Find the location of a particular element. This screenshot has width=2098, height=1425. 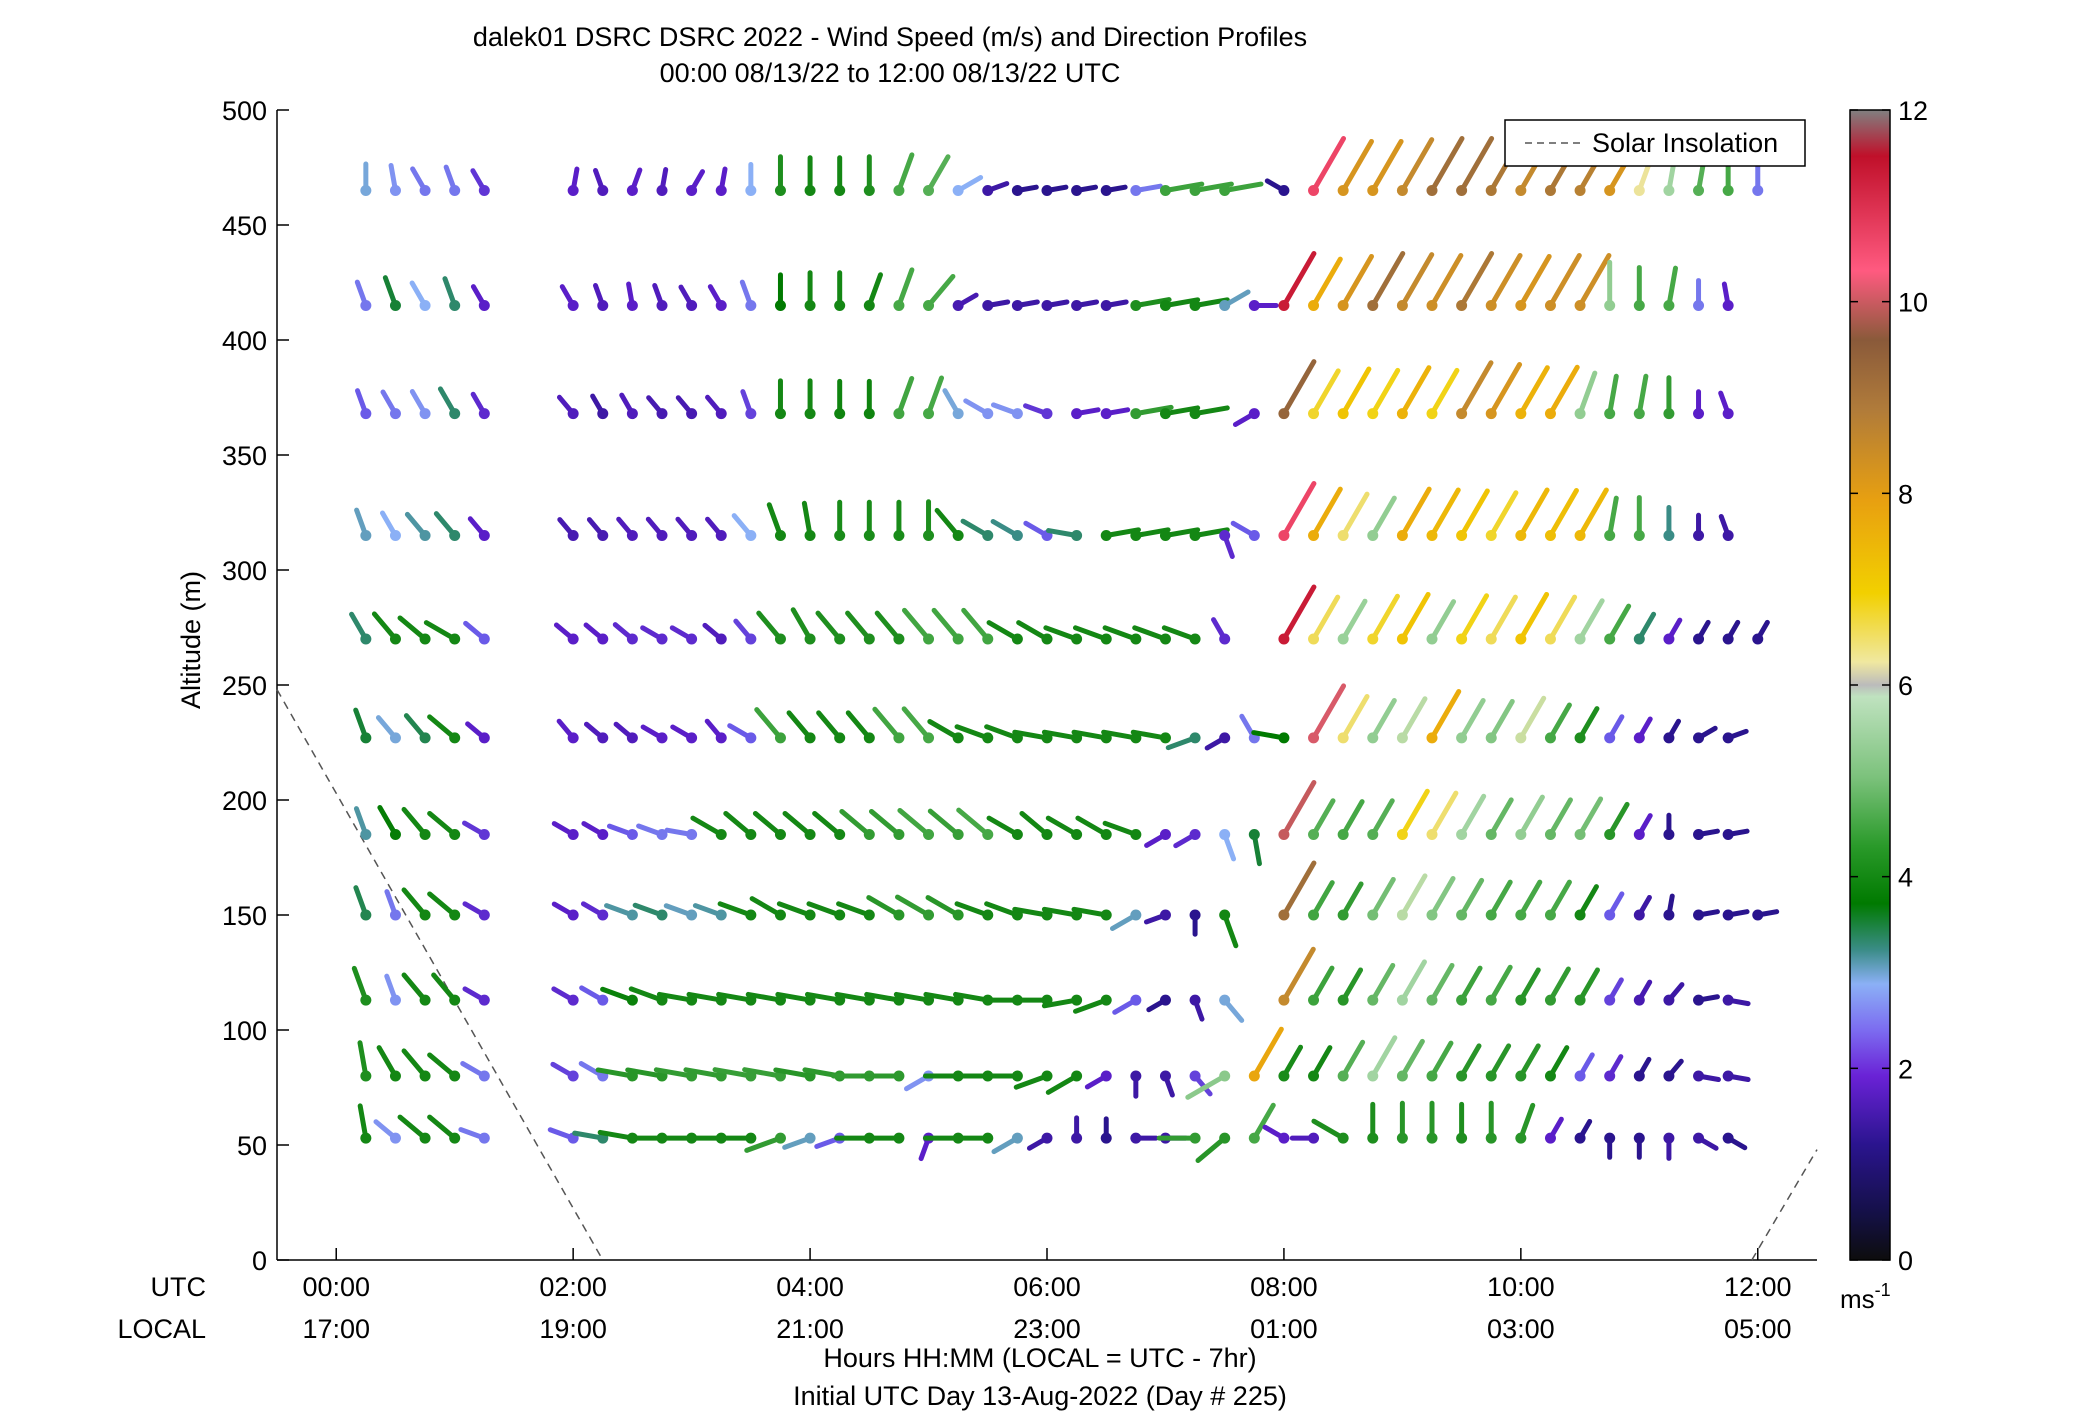

x-axis-label: Hours HH:MM (LOCAL = UTC - 7hr) is located at coordinates (1039, 1358).